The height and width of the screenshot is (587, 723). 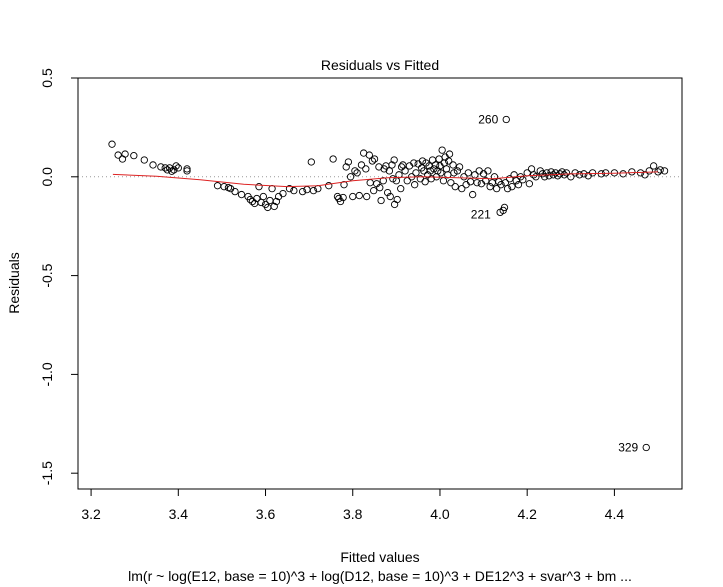 I want to click on x-tick-label: 3.8, so click(x=353, y=514).